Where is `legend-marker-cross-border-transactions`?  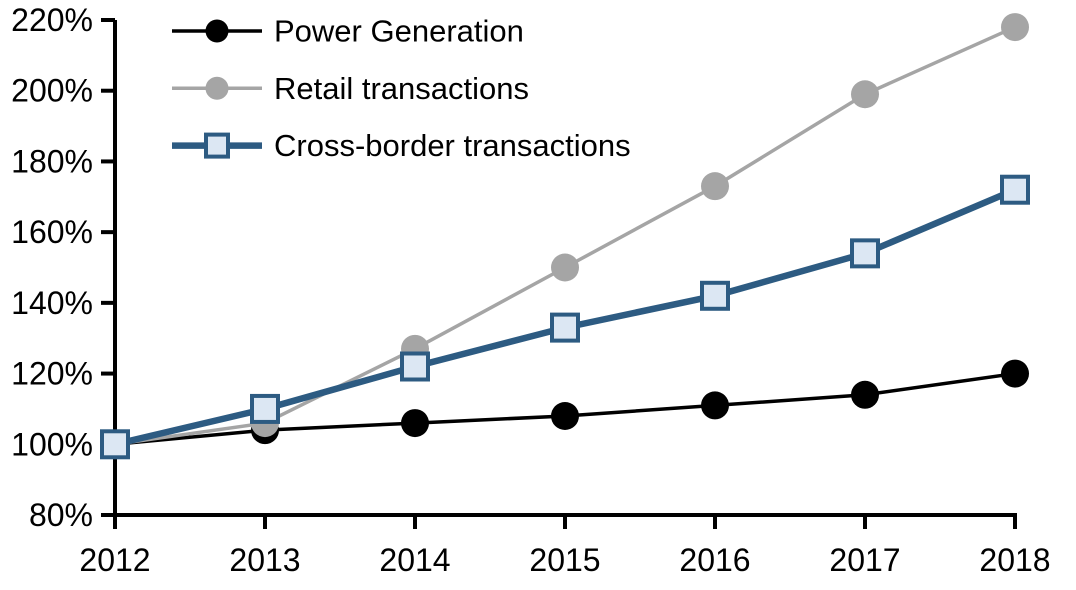
legend-marker-cross-border-transactions is located at coordinates (217, 145).